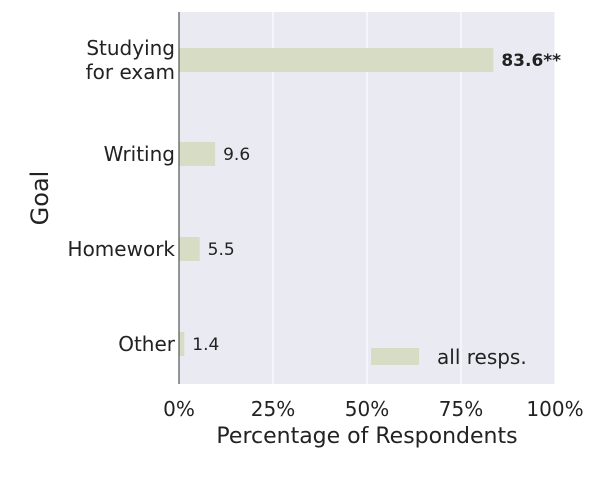 This screenshot has height=479, width=598. I want to click on value-label: 9.6, so click(236, 155).